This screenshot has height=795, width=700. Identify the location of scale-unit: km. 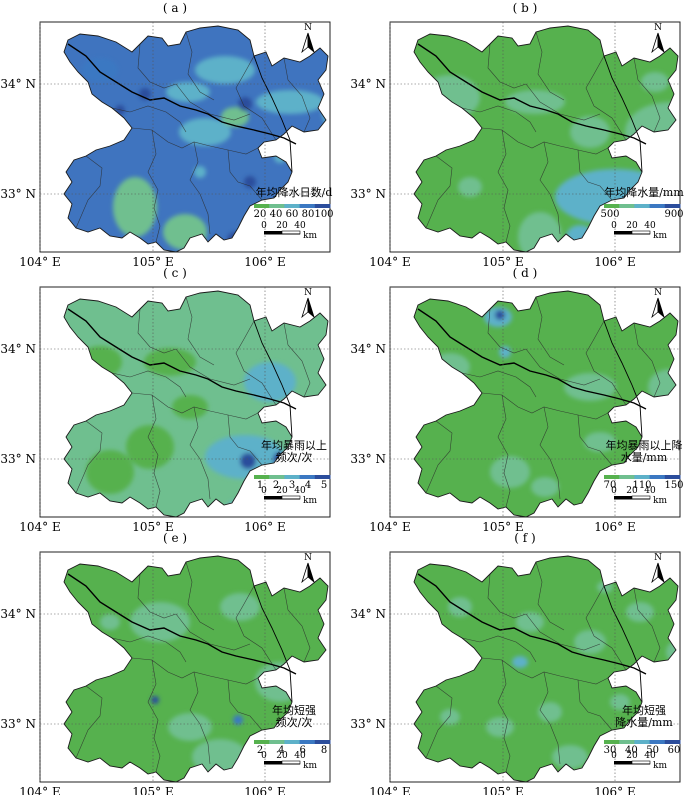
(310, 236).